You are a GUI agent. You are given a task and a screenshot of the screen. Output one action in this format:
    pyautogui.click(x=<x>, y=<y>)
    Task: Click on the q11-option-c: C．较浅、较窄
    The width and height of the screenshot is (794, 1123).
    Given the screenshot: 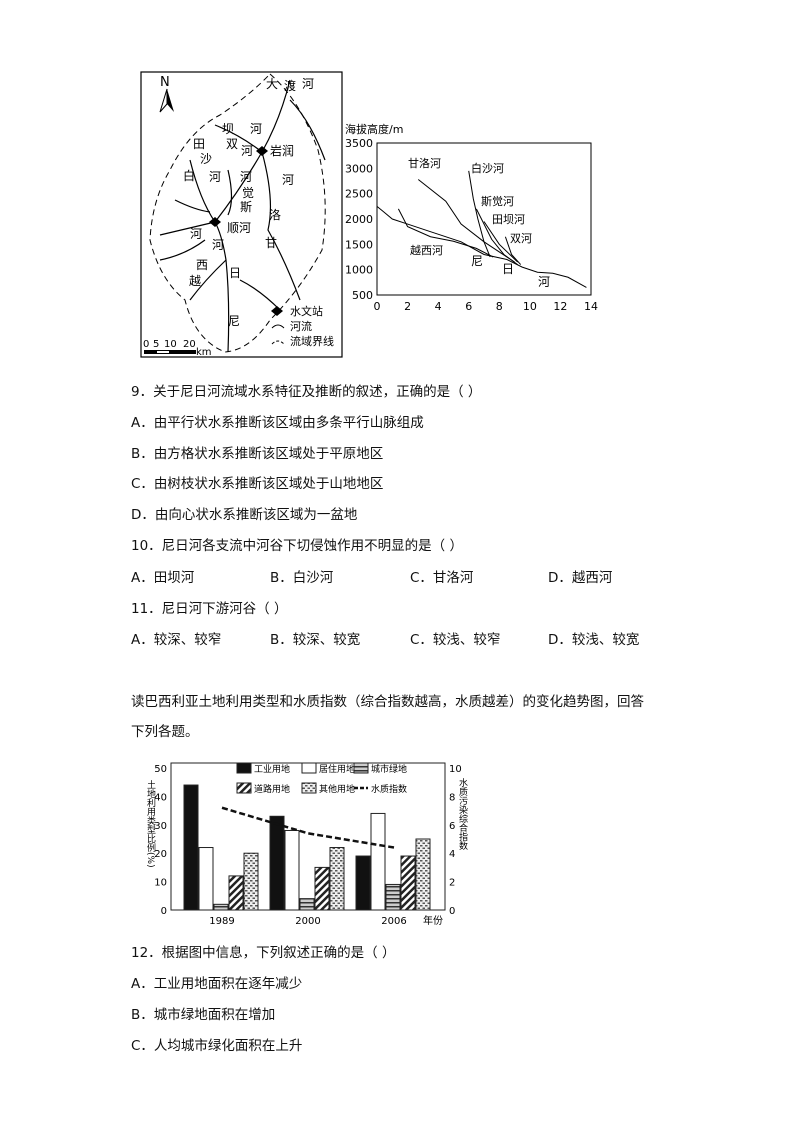 What is the action you would take?
    pyautogui.click(x=455, y=640)
    